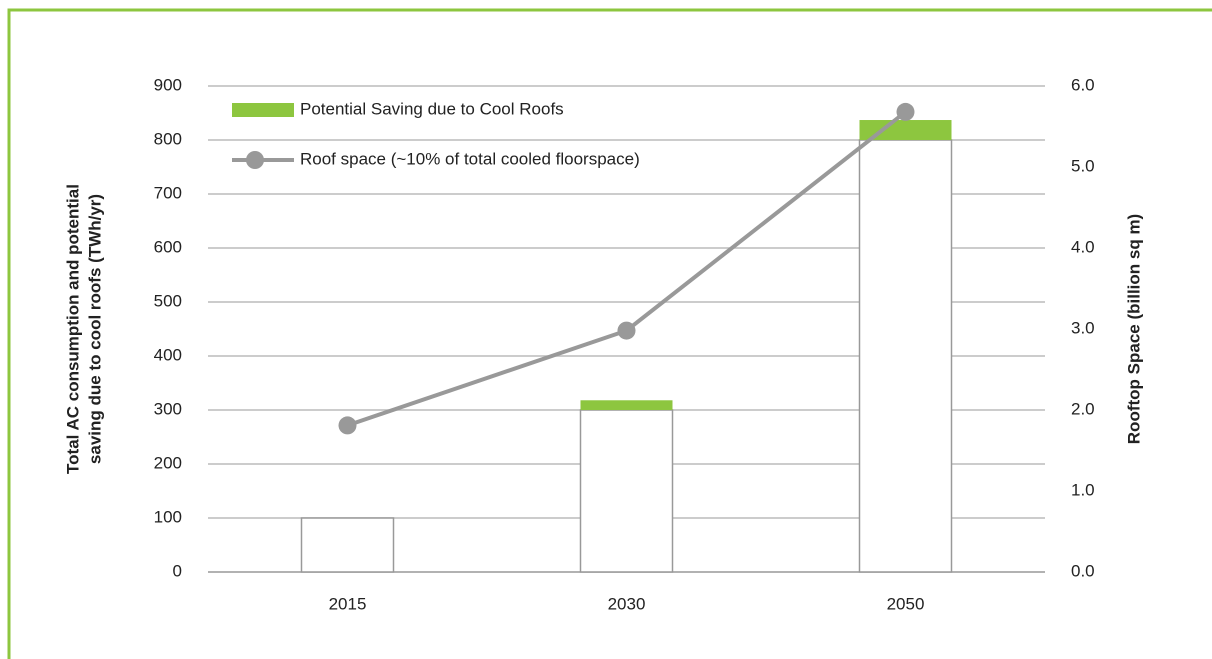 The height and width of the screenshot is (659, 1212). Describe the element at coordinates (906, 603) in the screenshot. I see `x-tick-label: 2050` at that location.